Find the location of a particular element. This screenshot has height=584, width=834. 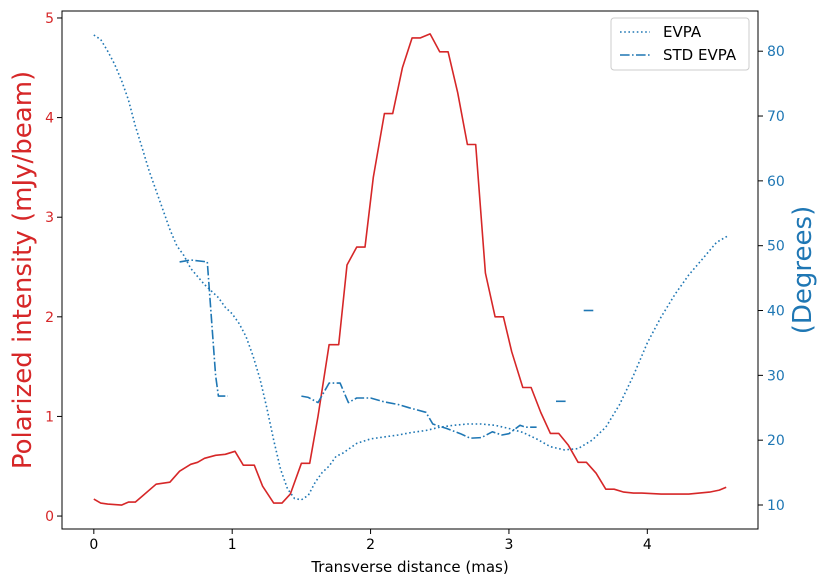

right-y-tick-label: 70 is located at coordinates (776, 117).